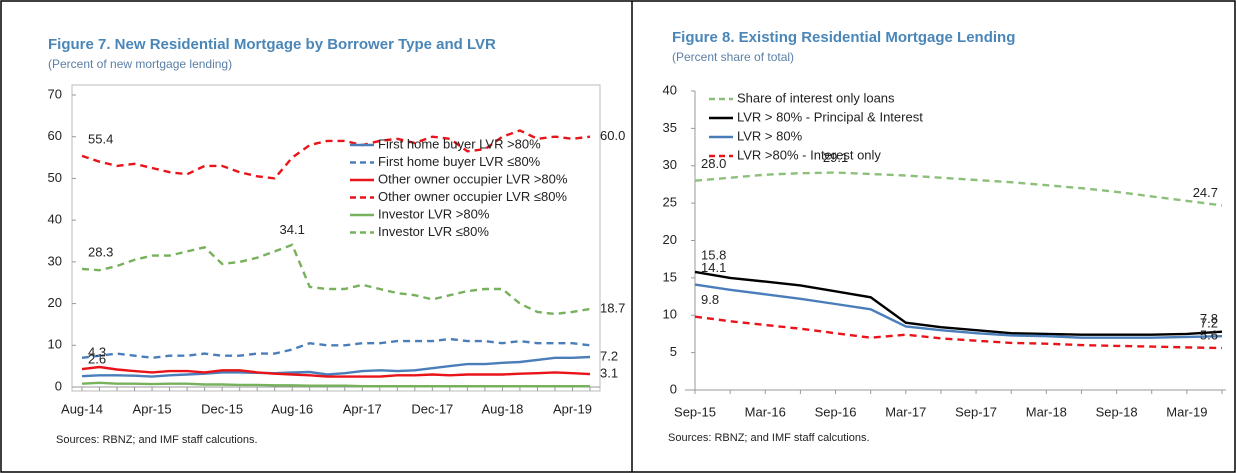  What do you see at coordinates (502, 408) in the screenshot?
I see `x-tick-label: Aug-18` at bounding box center [502, 408].